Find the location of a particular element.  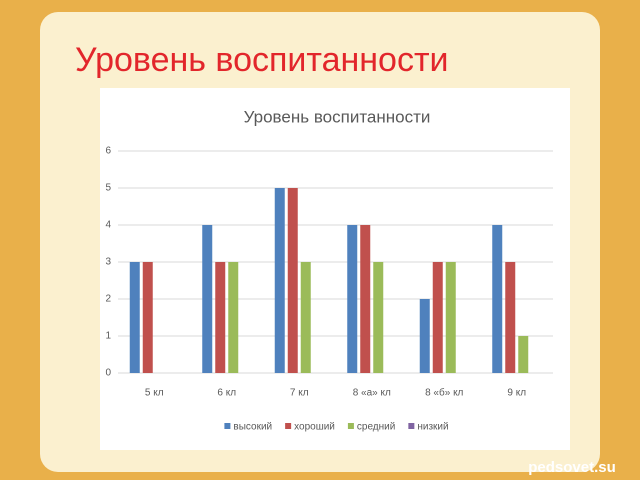

y-tick-label: 6 is located at coordinates (108, 151).